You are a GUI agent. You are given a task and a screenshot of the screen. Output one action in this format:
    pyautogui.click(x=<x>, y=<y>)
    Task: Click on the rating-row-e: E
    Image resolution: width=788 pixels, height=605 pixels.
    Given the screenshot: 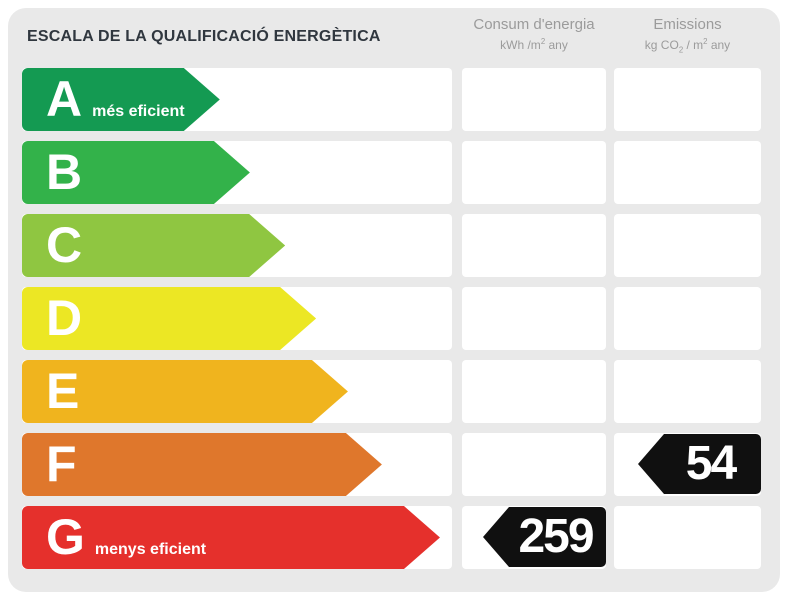 What is the action you would take?
    pyautogui.click(x=391, y=391)
    